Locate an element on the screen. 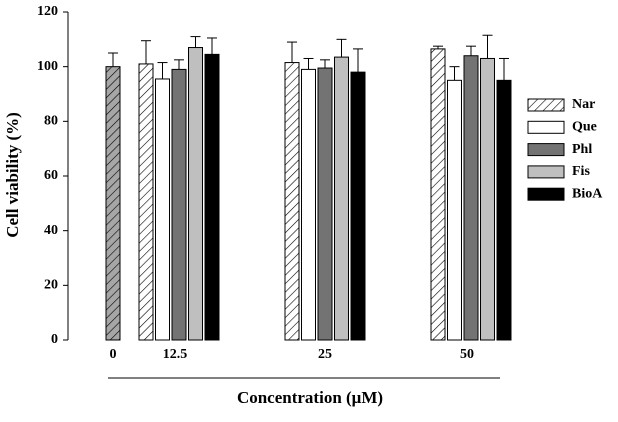  y-tick-label: 60 is located at coordinates (51, 175).